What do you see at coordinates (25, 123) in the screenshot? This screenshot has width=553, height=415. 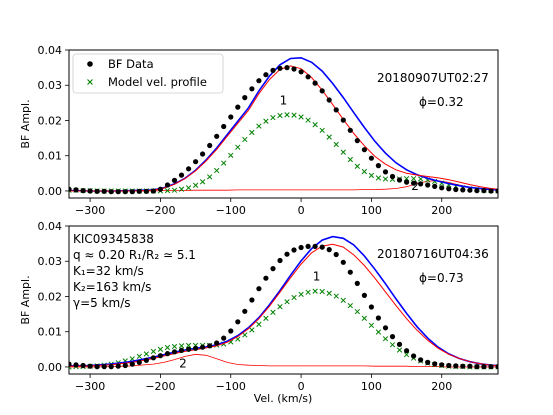 I see `top-panel-ylabel: BF Ampl.` at bounding box center [25, 123].